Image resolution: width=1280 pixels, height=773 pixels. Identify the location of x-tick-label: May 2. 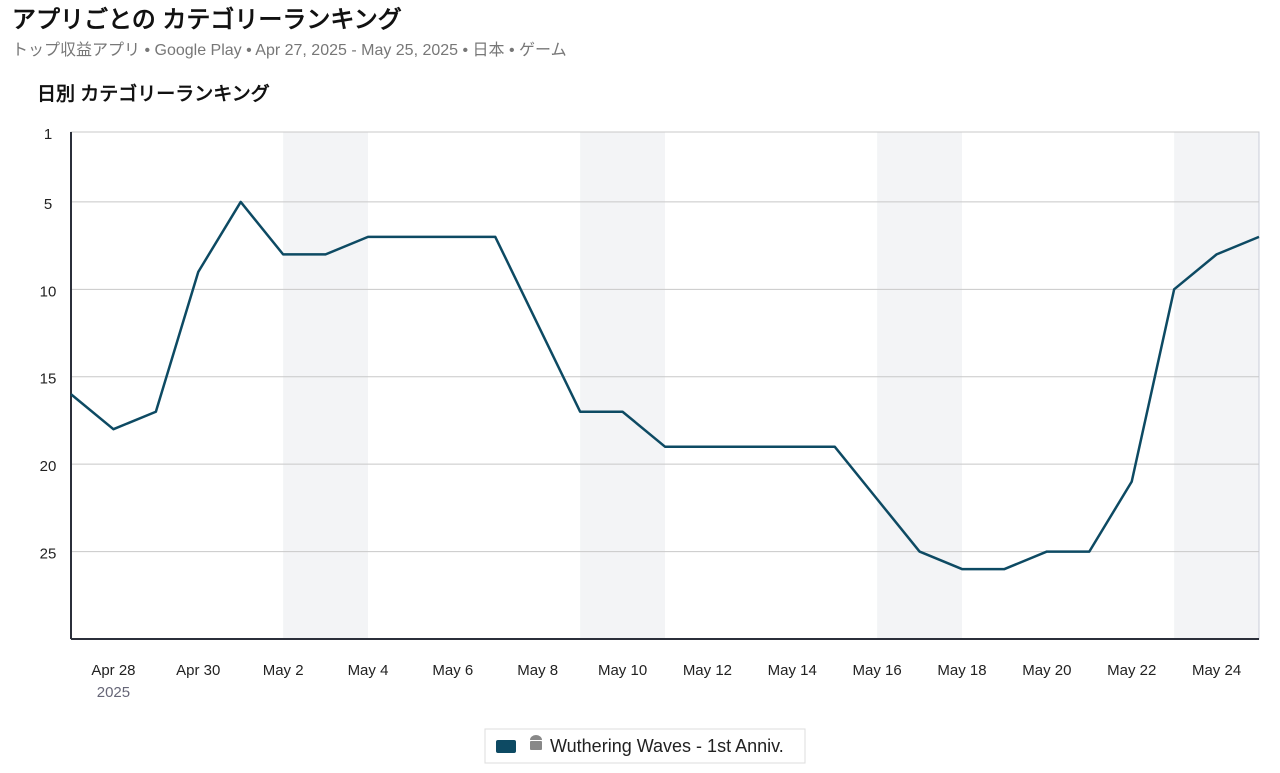
(283, 670).